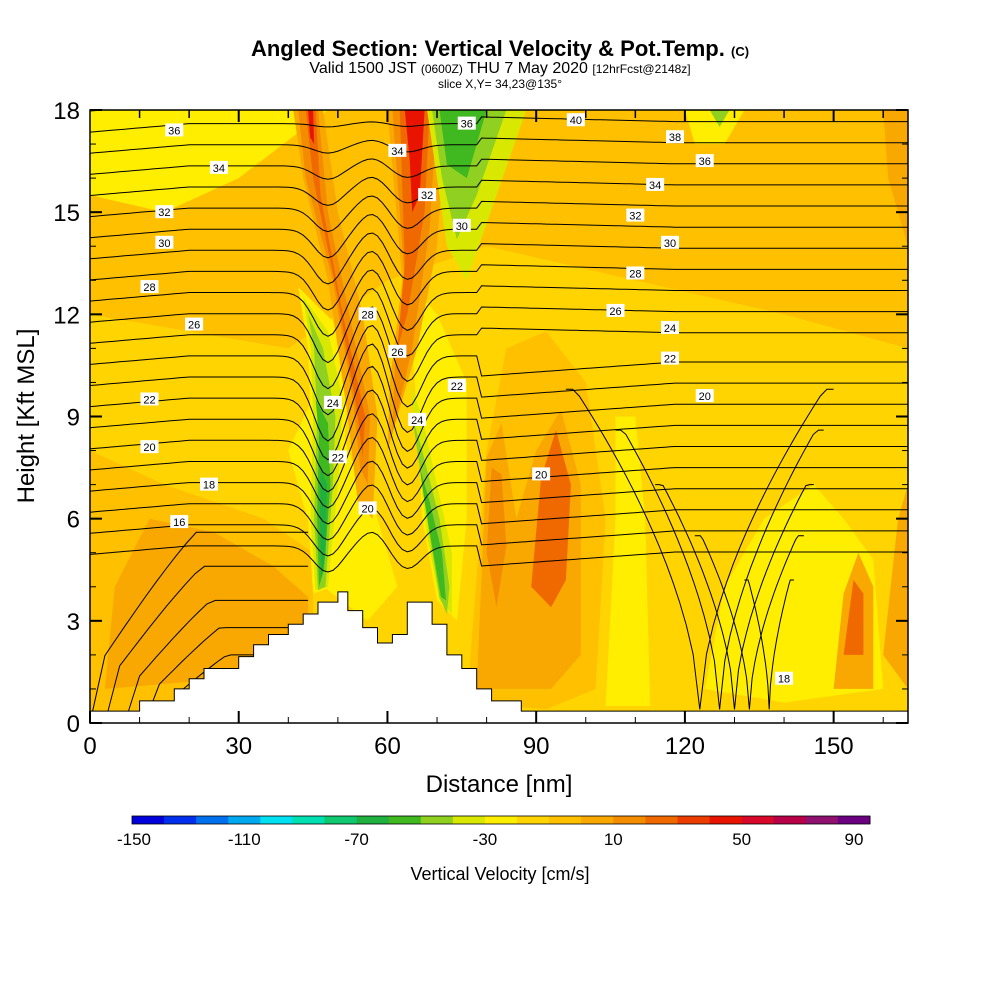  What do you see at coordinates (485, 839) in the screenshot?
I see `colorbar-tick-label: -30` at bounding box center [485, 839].